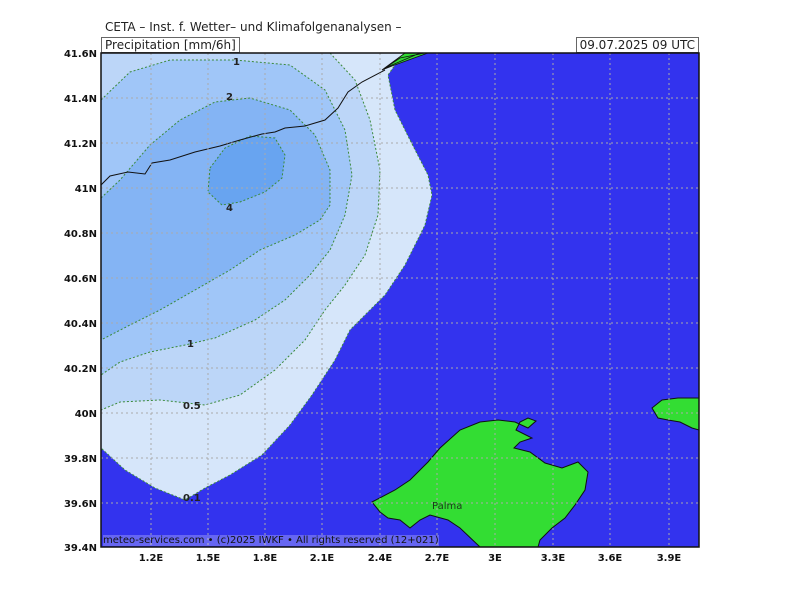  What do you see at coordinates (229, 97) in the screenshot?
I see `contour-label: 2` at bounding box center [229, 97].